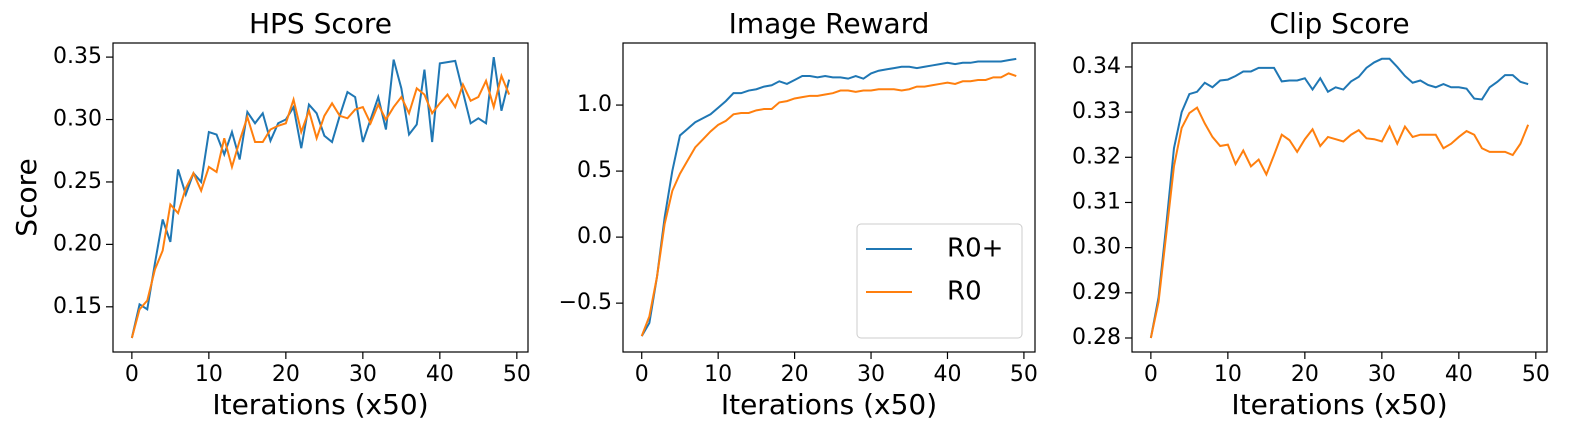 This screenshot has width=1578, height=438. Describe the element at coordinates (1096, 66) in the screenshot. I see `y-tick-label: 0.34` at that location.